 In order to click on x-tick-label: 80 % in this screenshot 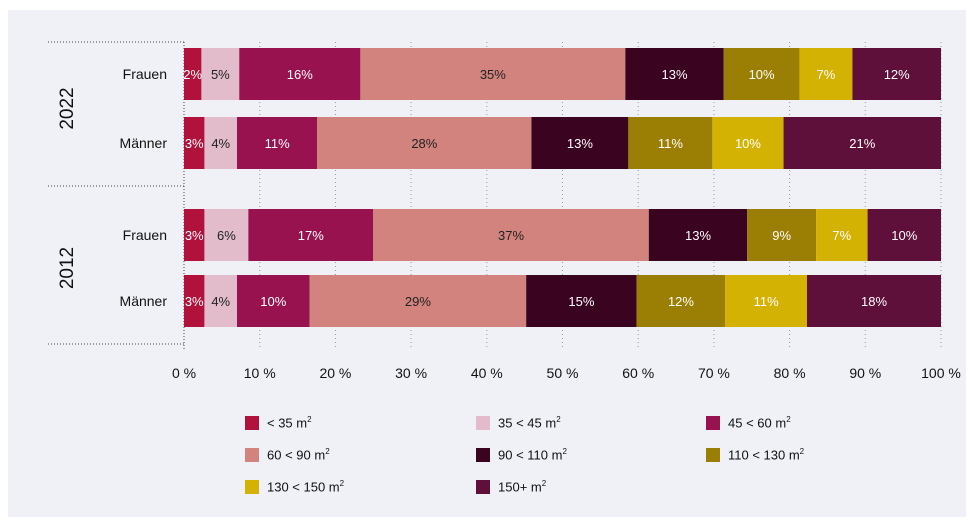, I will do `click(790, 373)`.